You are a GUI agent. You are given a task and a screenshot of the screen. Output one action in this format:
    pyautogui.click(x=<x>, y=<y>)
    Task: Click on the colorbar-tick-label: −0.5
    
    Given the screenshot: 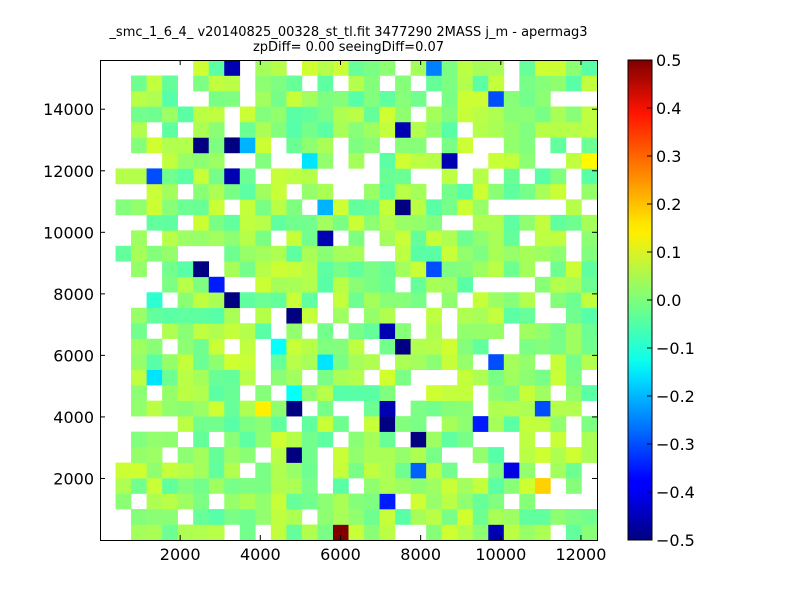 What is the action you would take?
    pyautogui.click(x=675, y=540)
    